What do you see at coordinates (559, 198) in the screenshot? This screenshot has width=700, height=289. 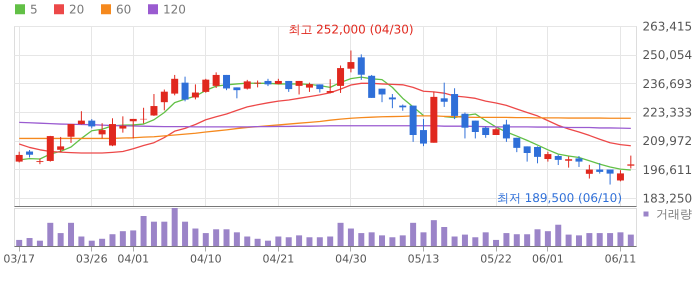 I see `annotation: 최저 189,500 (06/10)` at bounding box center [559, 198].